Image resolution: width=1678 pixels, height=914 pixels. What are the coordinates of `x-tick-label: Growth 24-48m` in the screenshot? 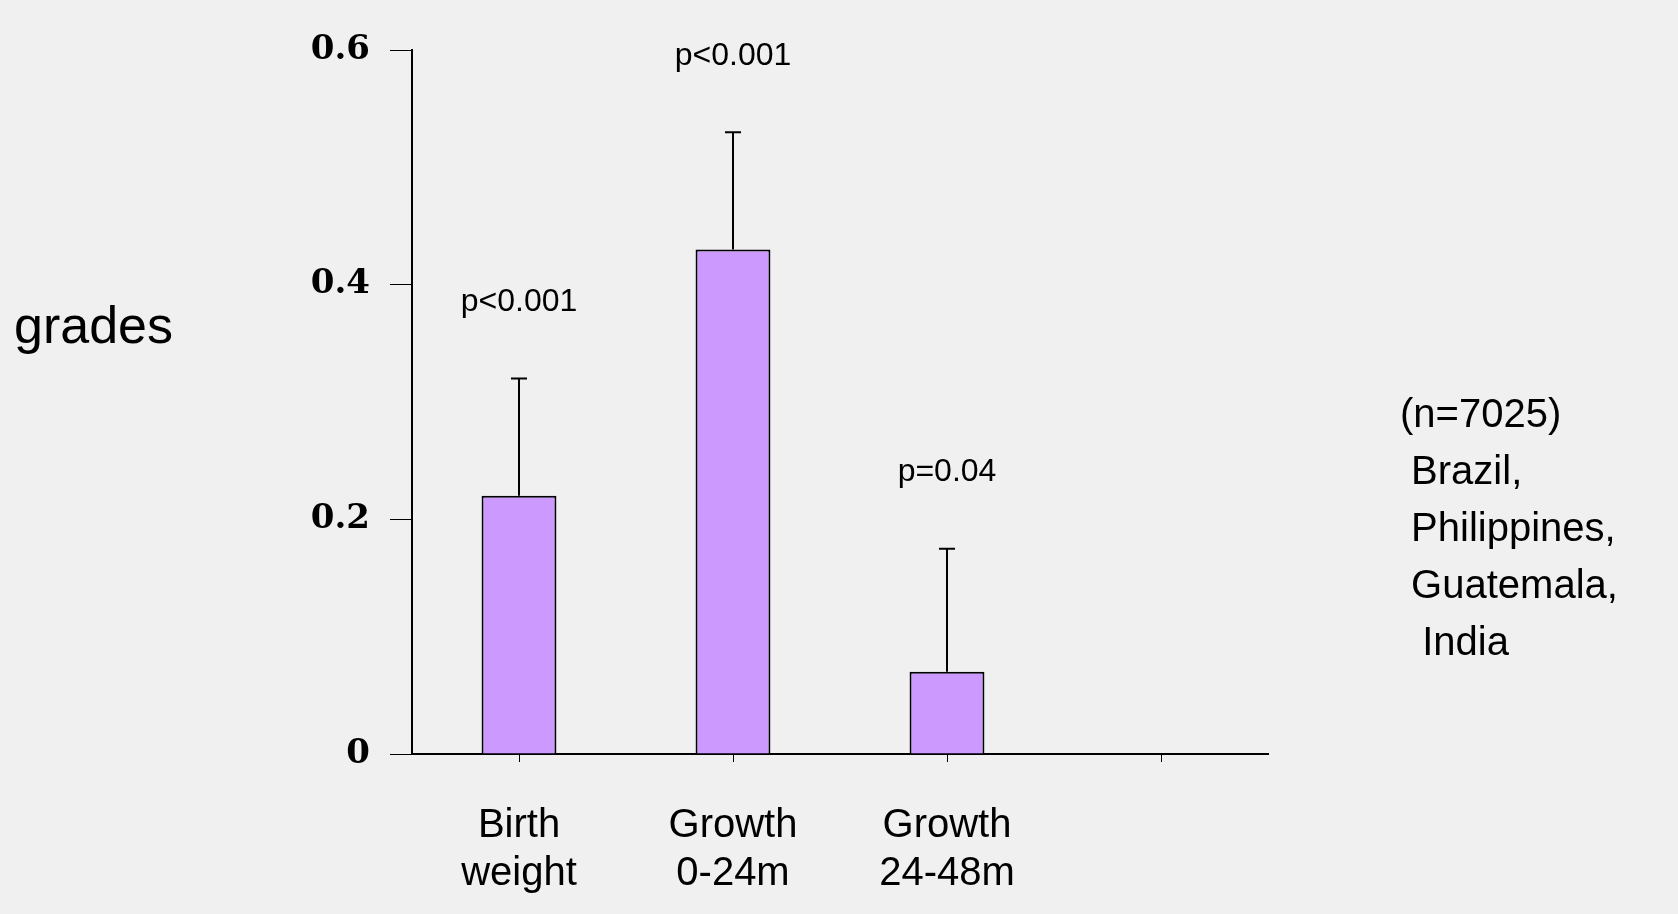 It's located at (947, 847).